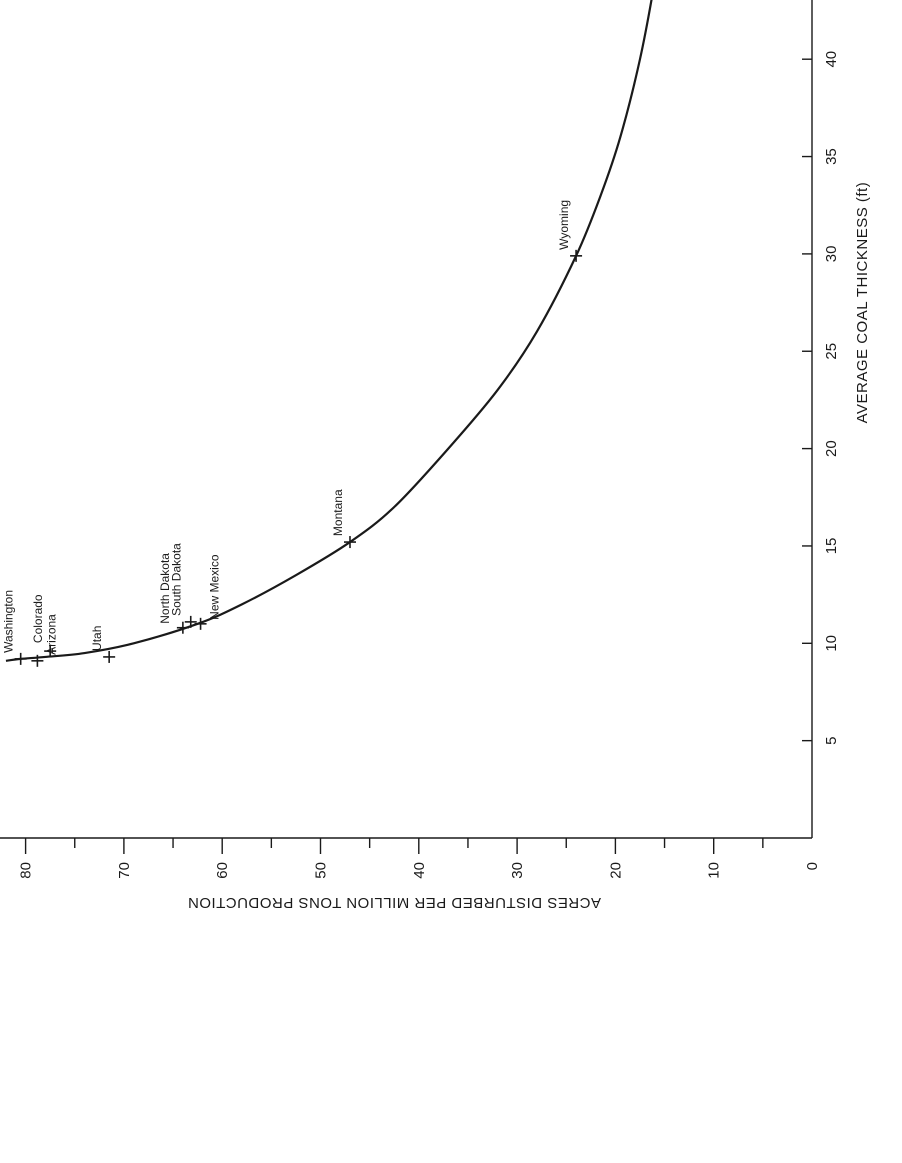  Describe the element at coordinates (831, 448) in the screenshot. I see `x-tick-label: 20` at that location.